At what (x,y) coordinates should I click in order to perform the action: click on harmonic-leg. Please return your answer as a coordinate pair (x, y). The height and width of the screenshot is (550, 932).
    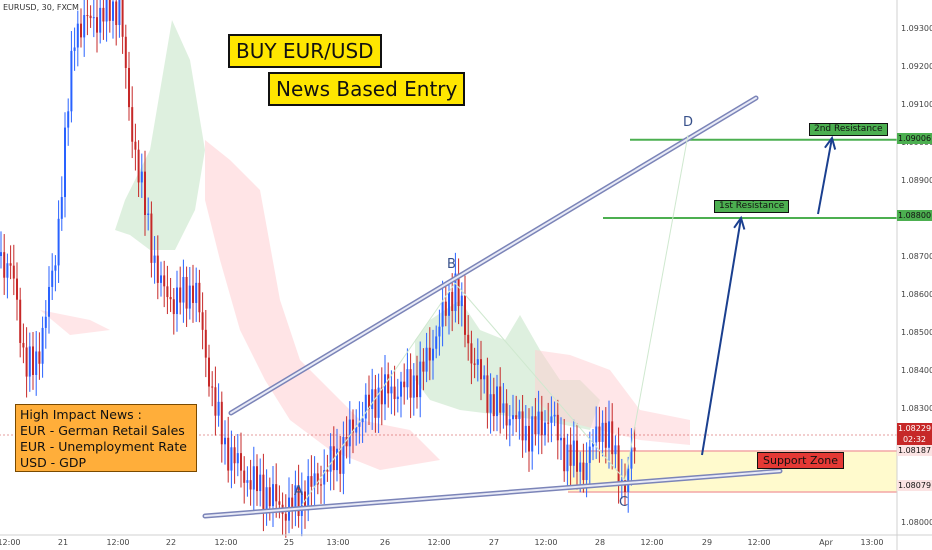
    Looking at the image, I should click on (378, 394).